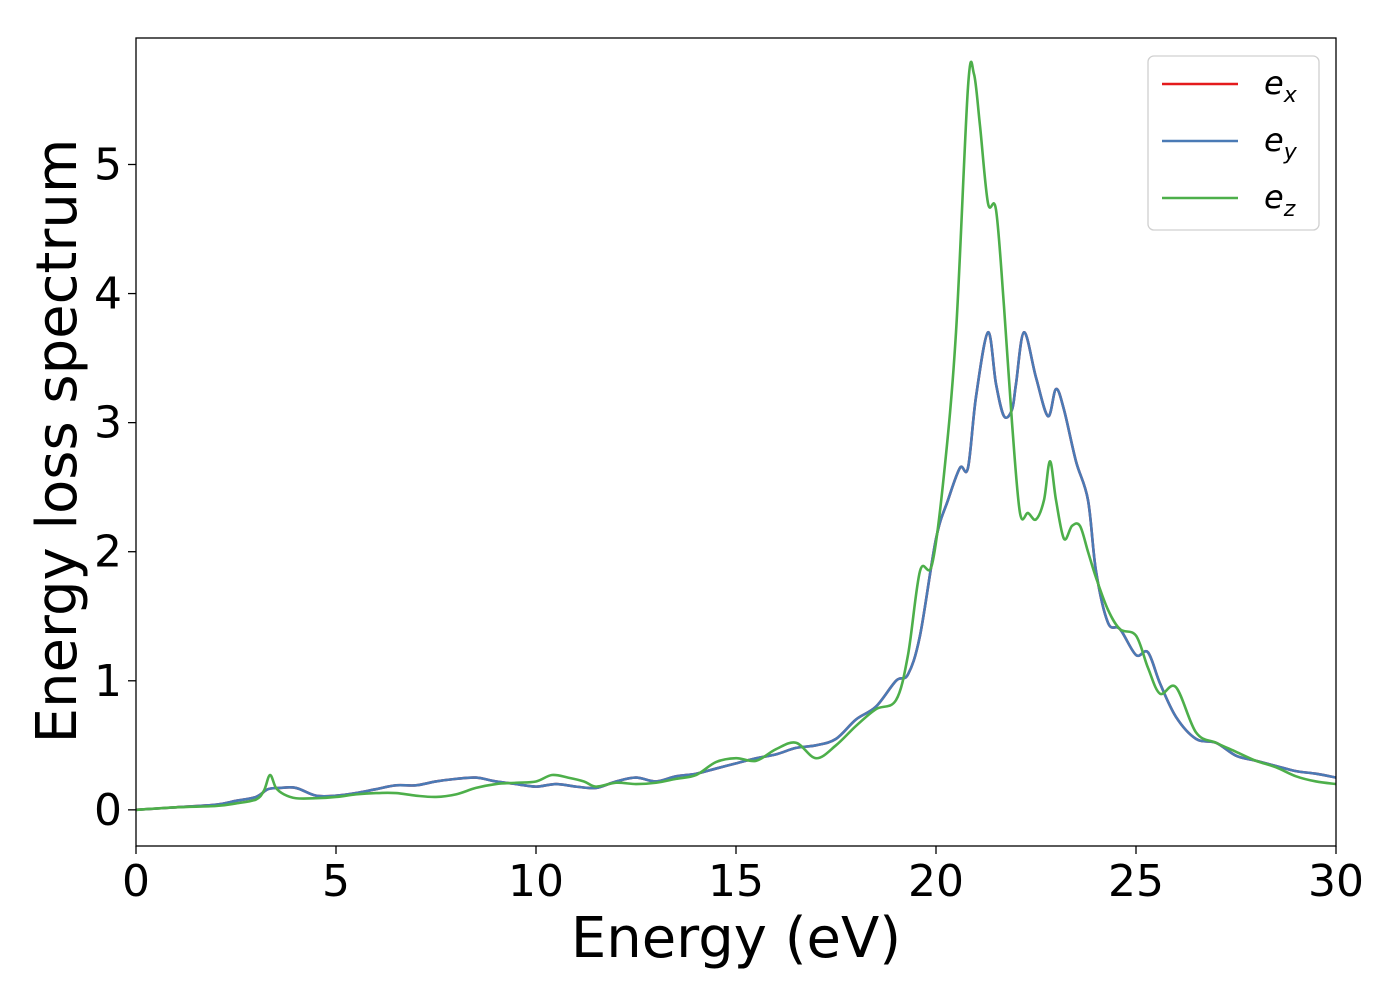 The width and height of the screenshot is (1400, 1000). What do you see at coordinates (108, 552) in the screenshot?
I see `y-tick-label: 2` at bounding box center [108, 552].